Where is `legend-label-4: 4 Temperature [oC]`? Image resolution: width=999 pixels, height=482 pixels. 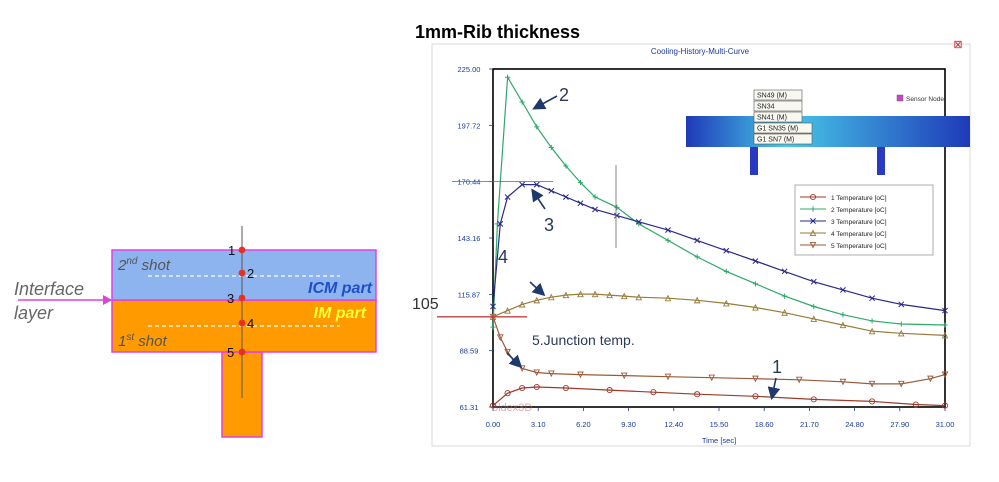 legend-label-4: 4 Temperature [oC] is located at coordinates (859, 234).